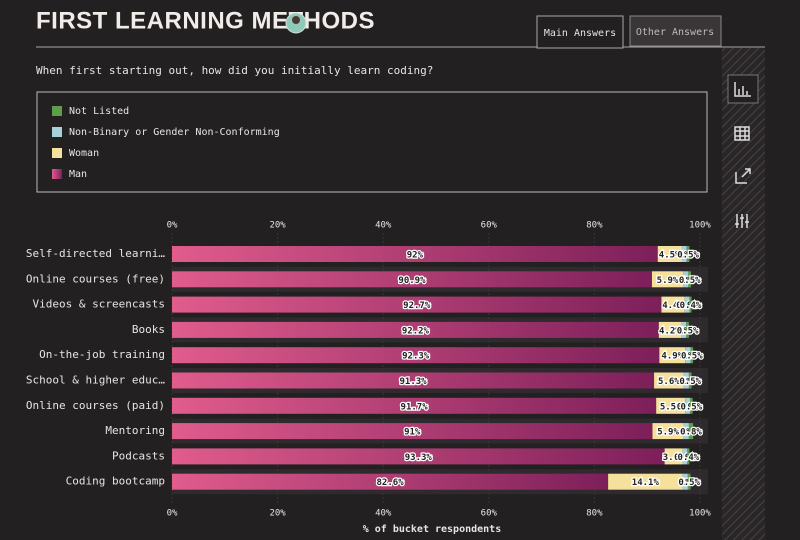  I want to click on chart-icon, so click(742, 89).